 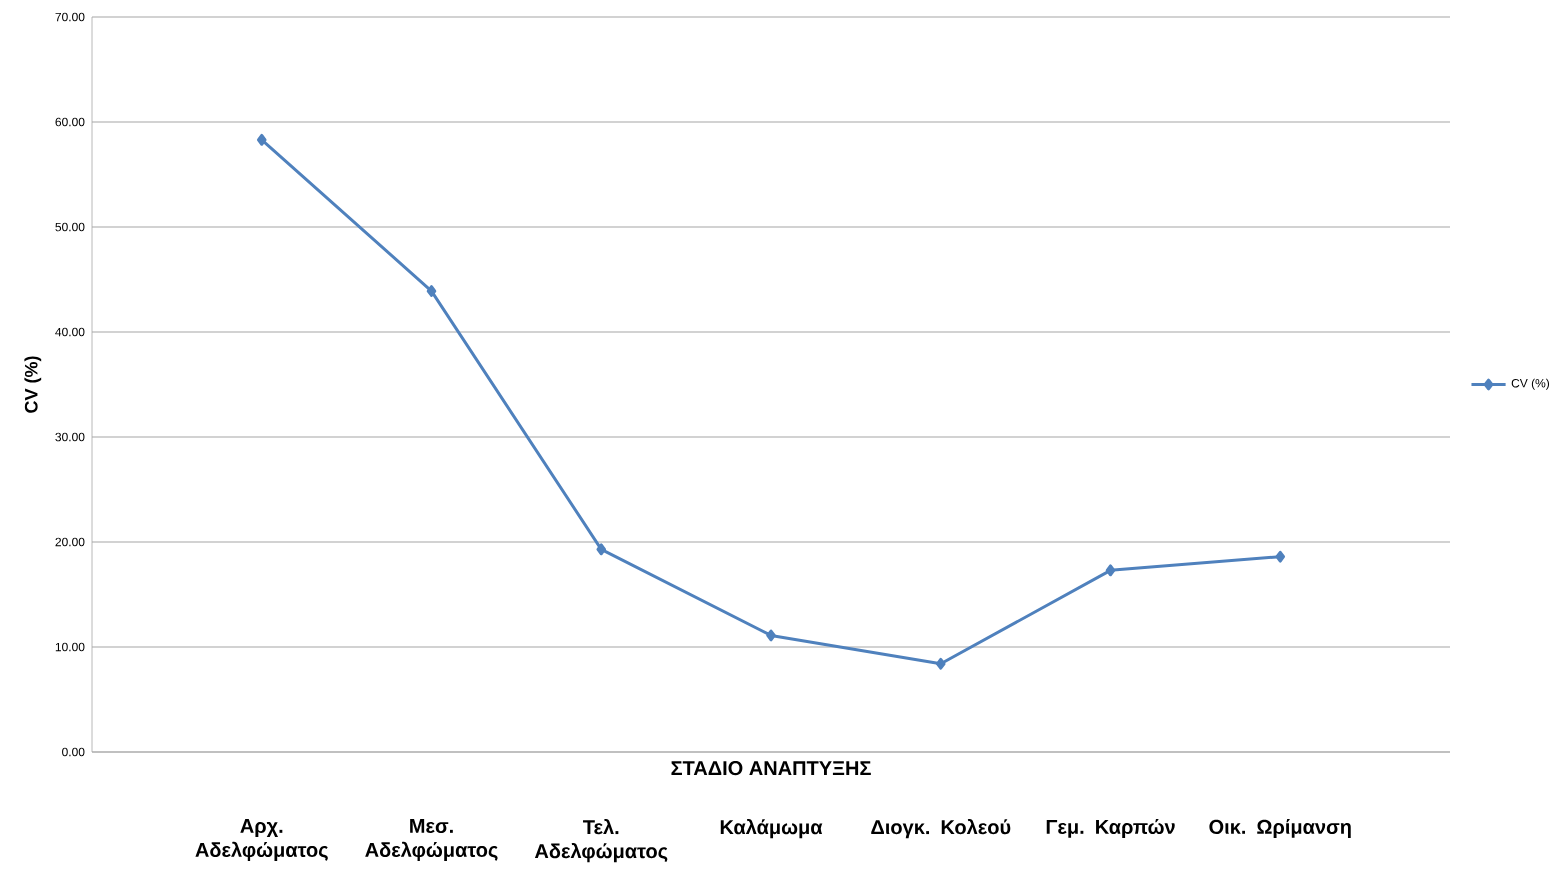 What do you see at coordinates (70, 542) in the screenshot?
I see `y-tick-label: 20.00` at bounding box center [70, 542].